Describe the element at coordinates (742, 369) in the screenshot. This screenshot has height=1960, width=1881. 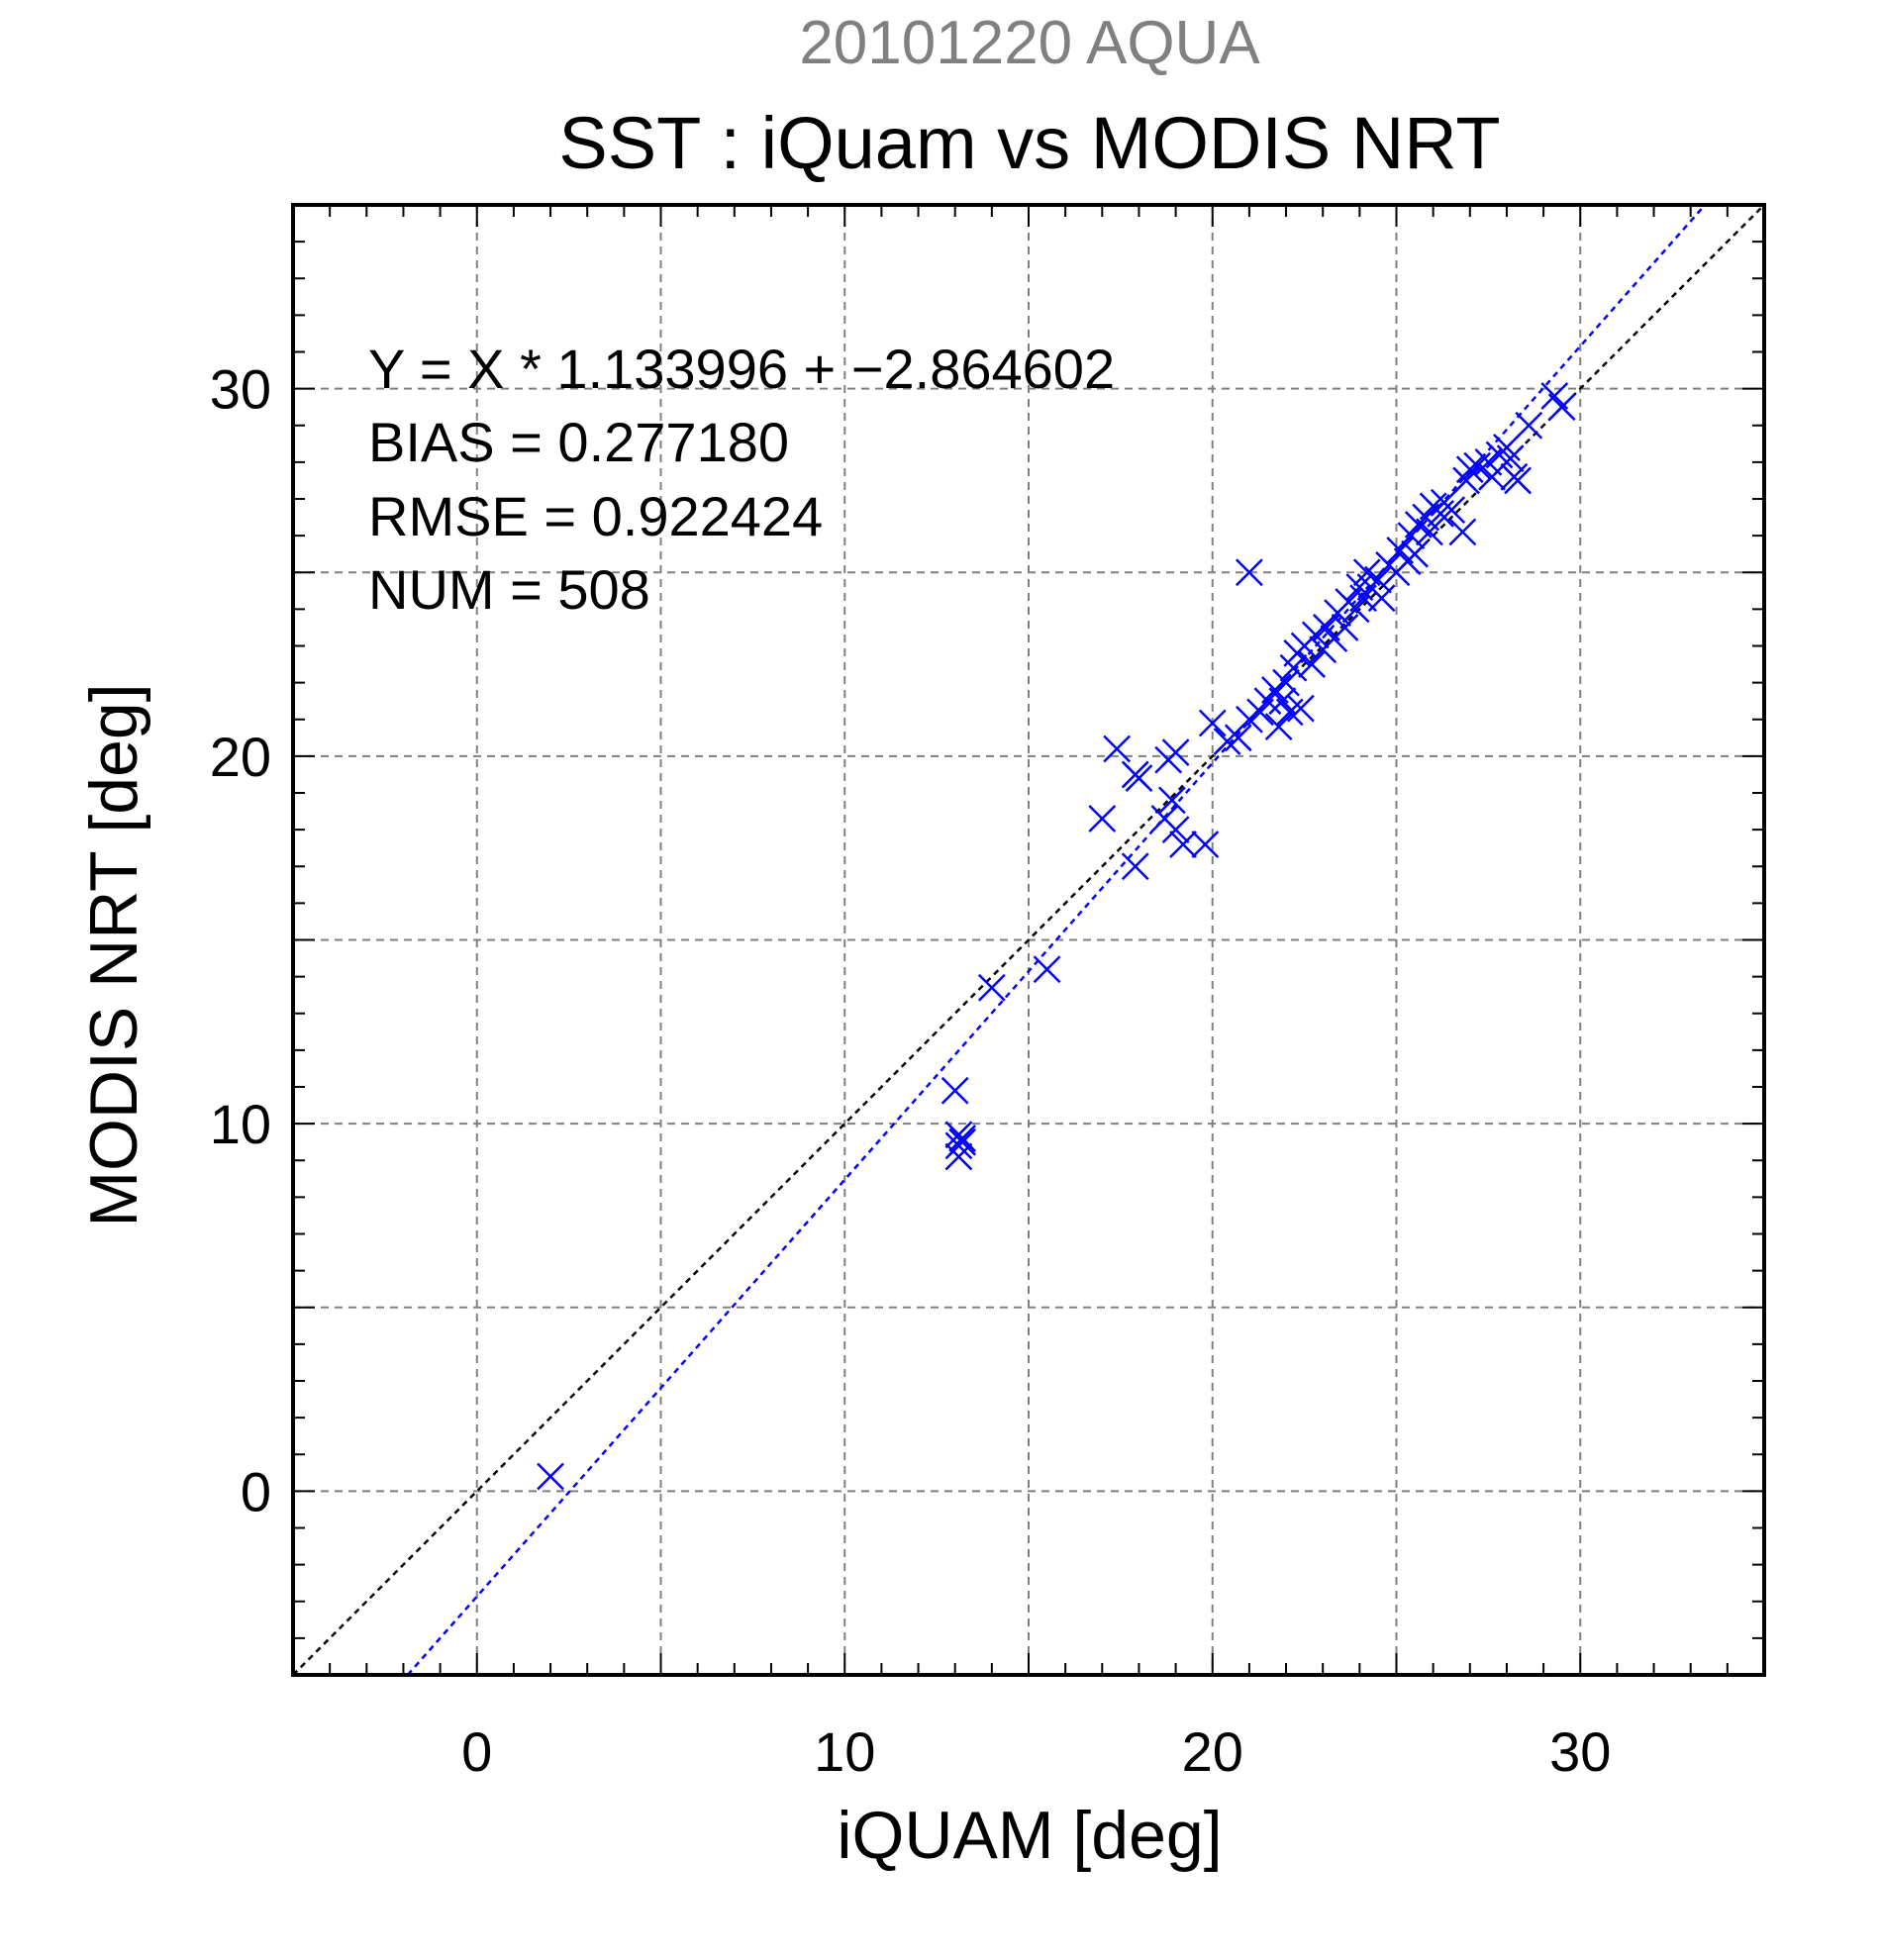
I see `regression-equation: Y = X * 1.133996 + −2.864602` at that location.